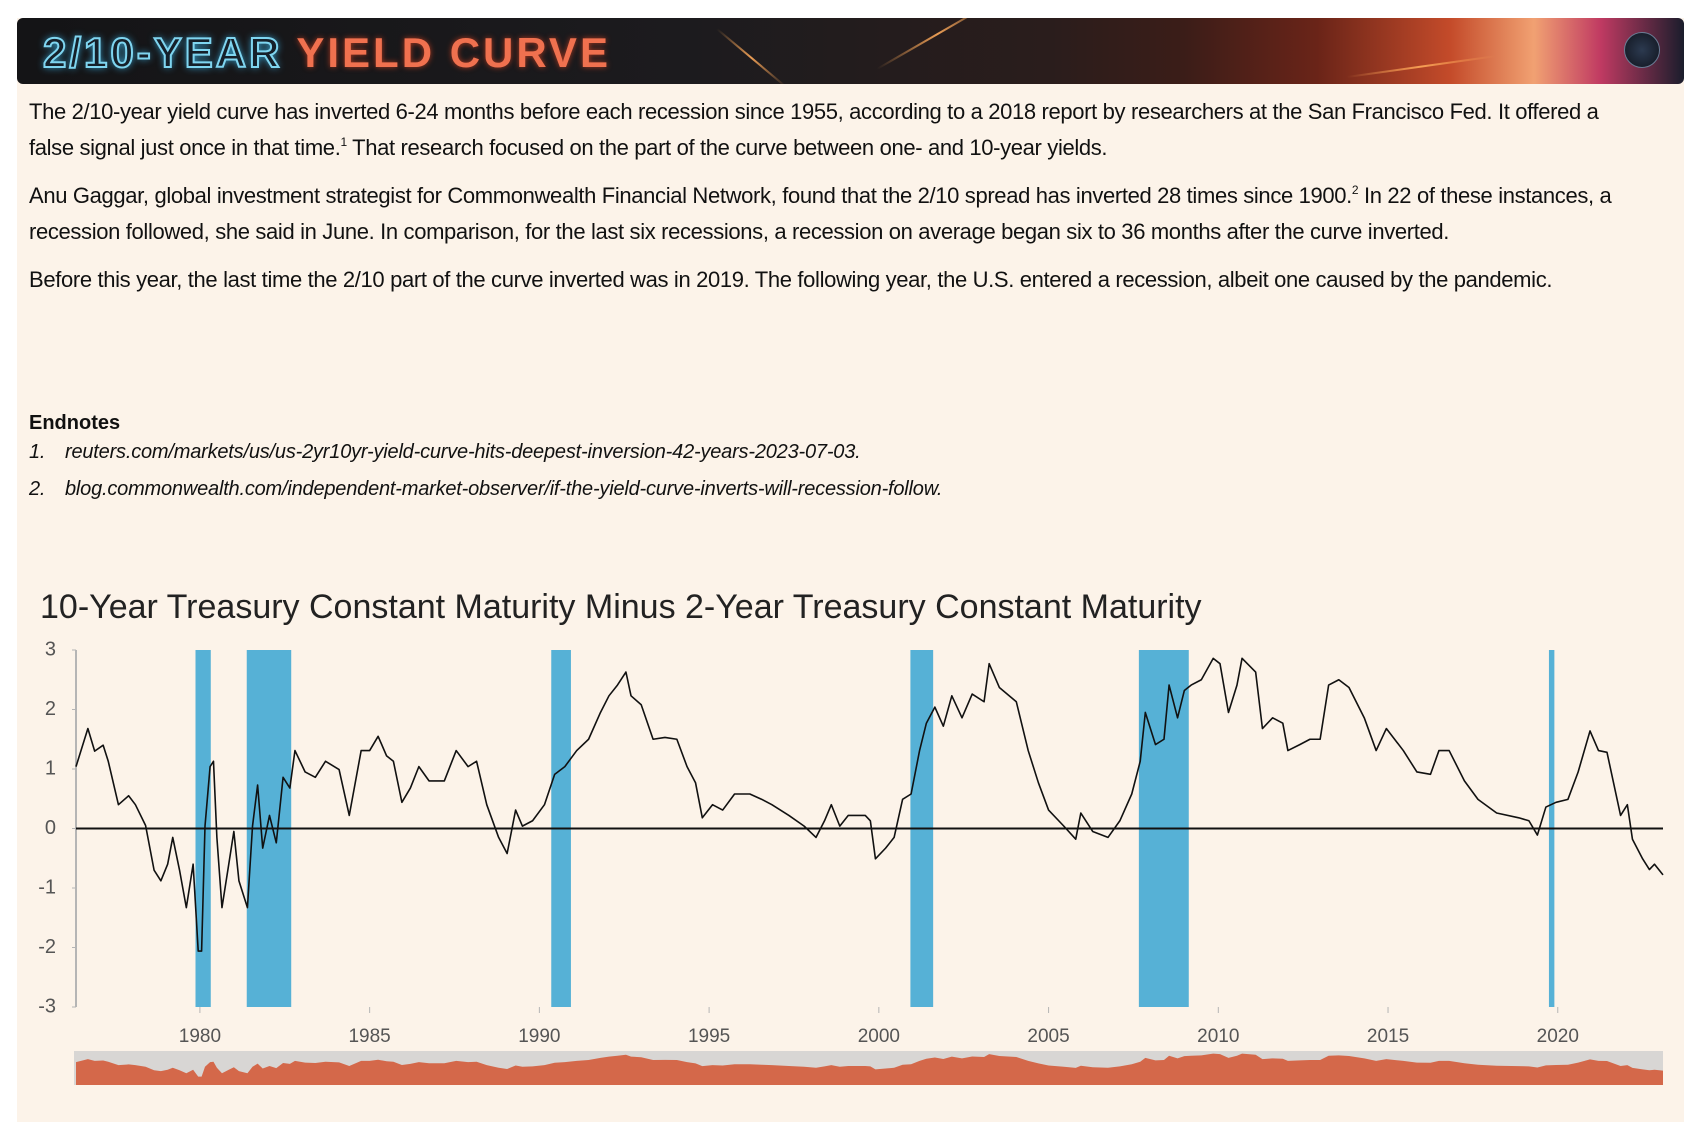 This screenshot has height=1130, width=1698. I want to click on y-tick-label: -2, so click(47, 947).